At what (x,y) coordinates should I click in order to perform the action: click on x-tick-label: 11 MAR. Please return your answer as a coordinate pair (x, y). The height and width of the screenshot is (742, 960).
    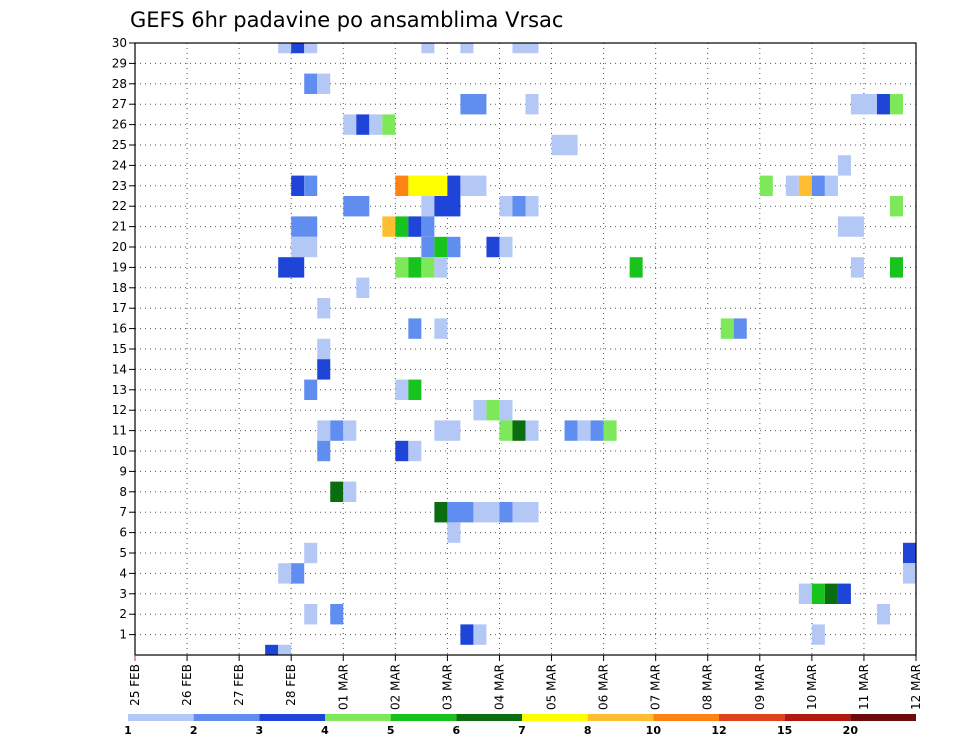
    Looking at the image, I should click on (864, 687).